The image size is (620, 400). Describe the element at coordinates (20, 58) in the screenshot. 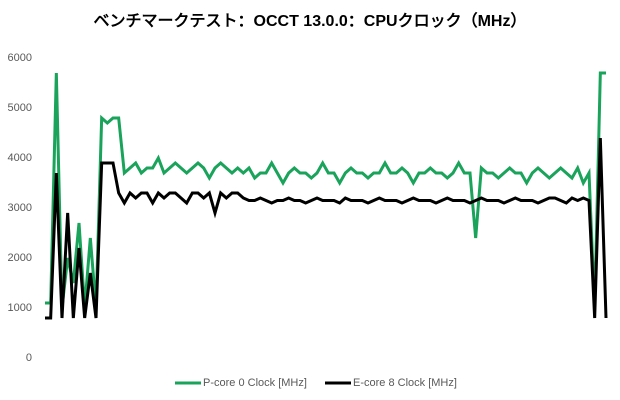

I see `y-tick-label: 6000` at that location.